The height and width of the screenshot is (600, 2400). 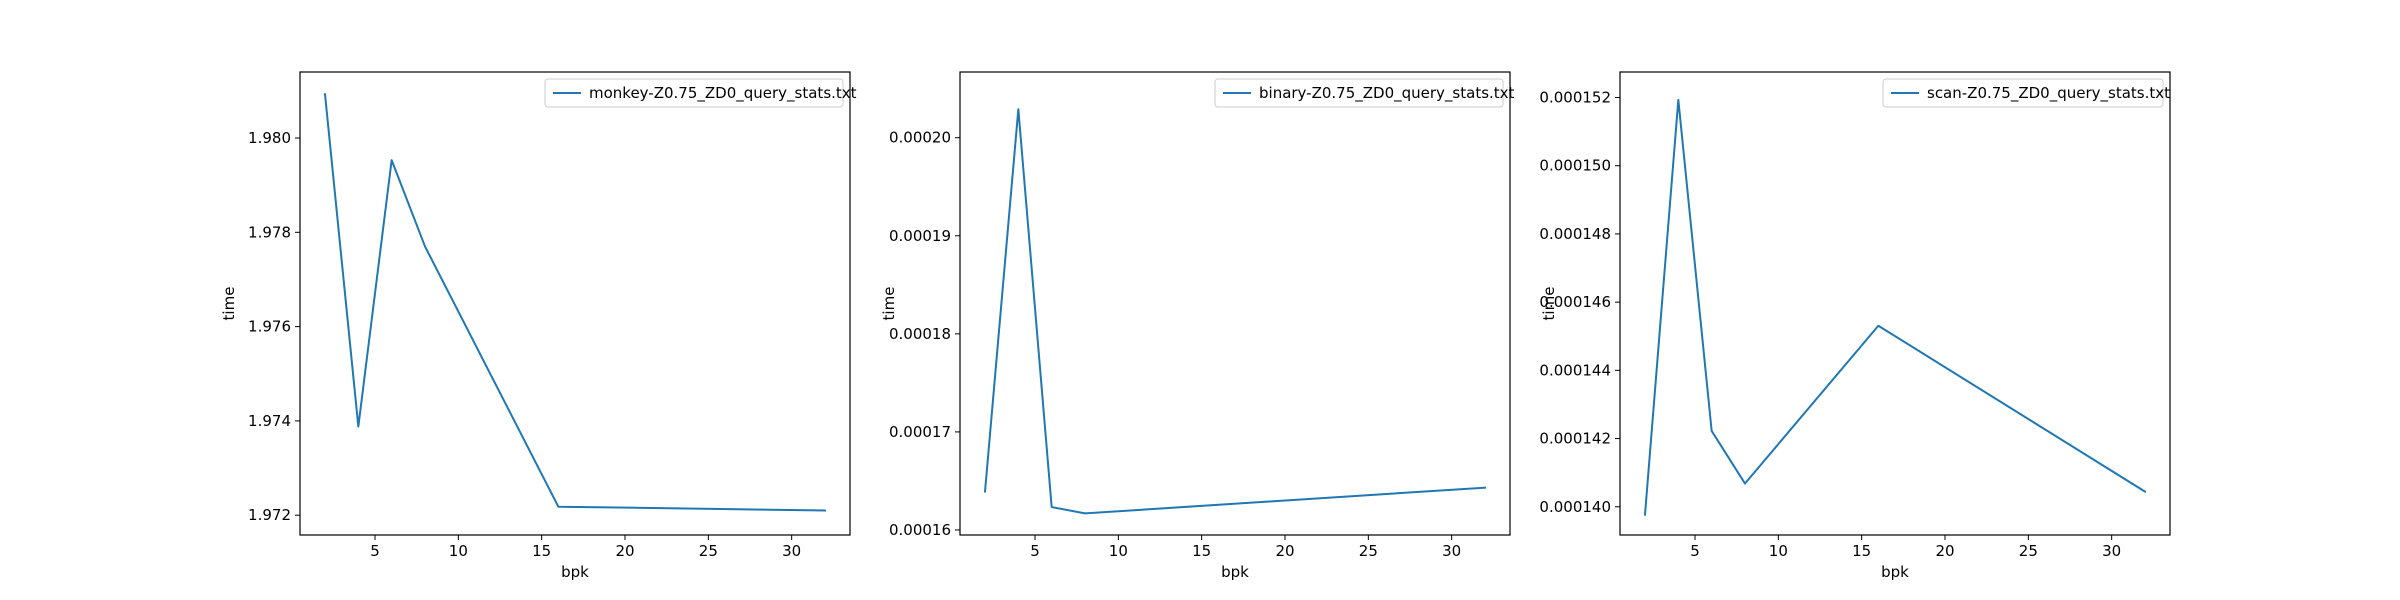 I want to click on y-tick-label: 0.000146, so click(x=1575, y=302).